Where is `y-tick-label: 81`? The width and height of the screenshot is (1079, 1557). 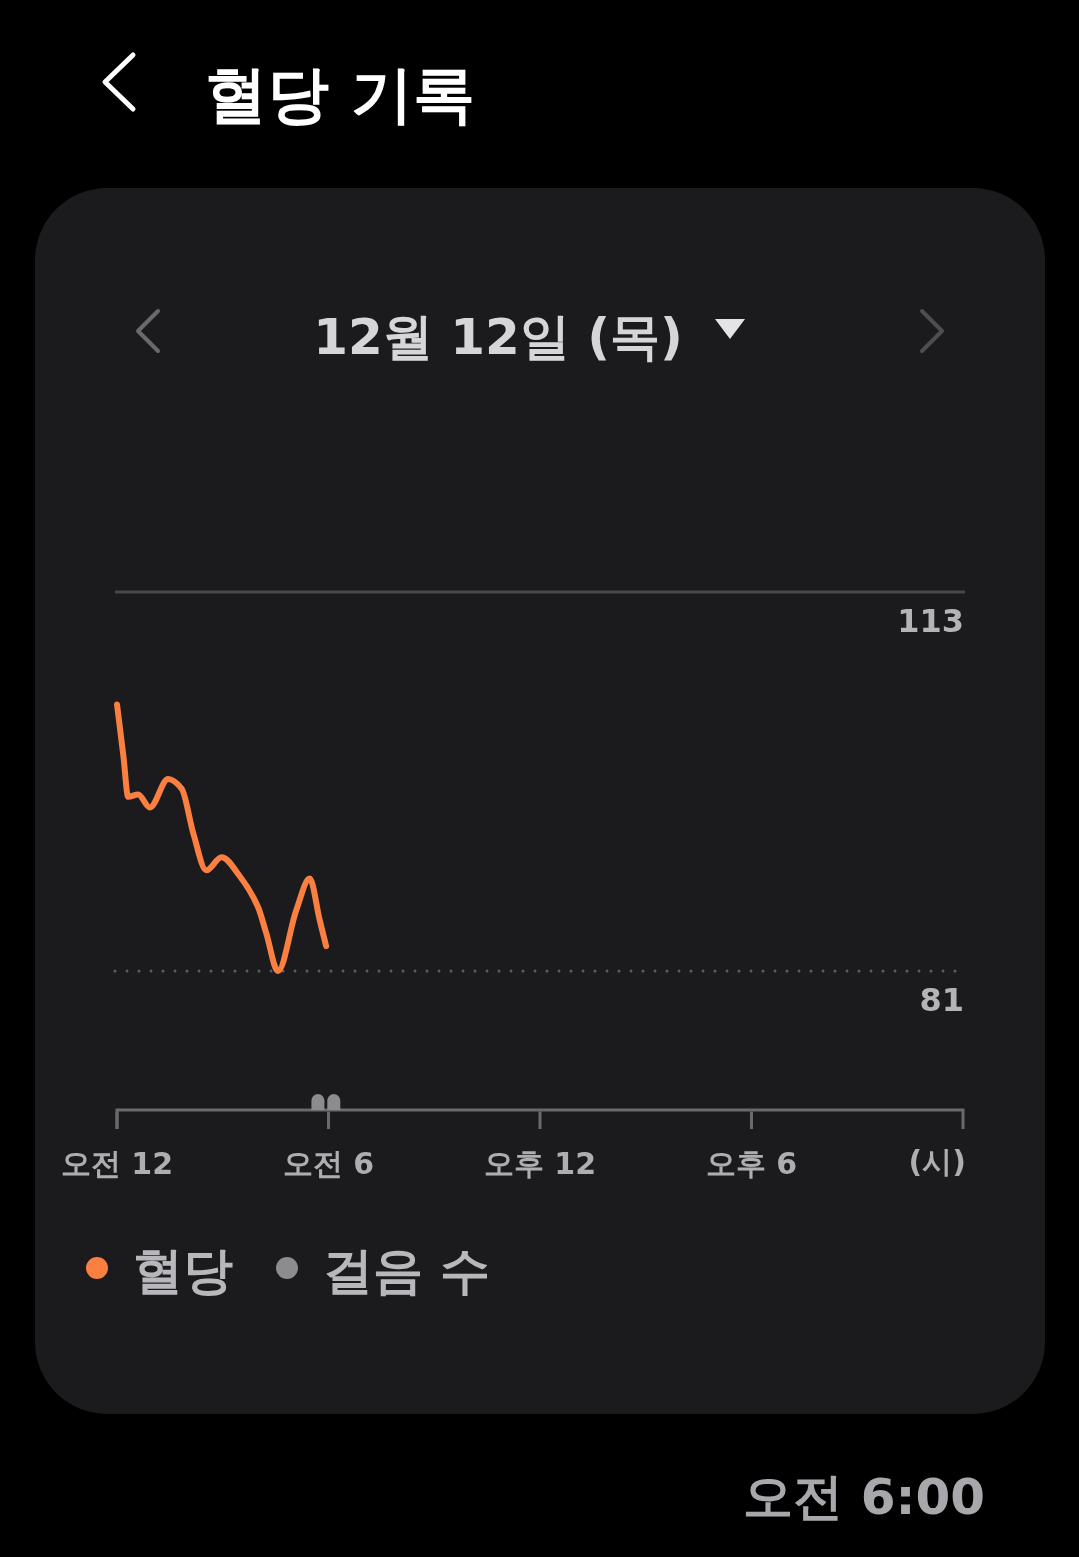 y-tick-label: 81 is located at coordinates (941, 999).